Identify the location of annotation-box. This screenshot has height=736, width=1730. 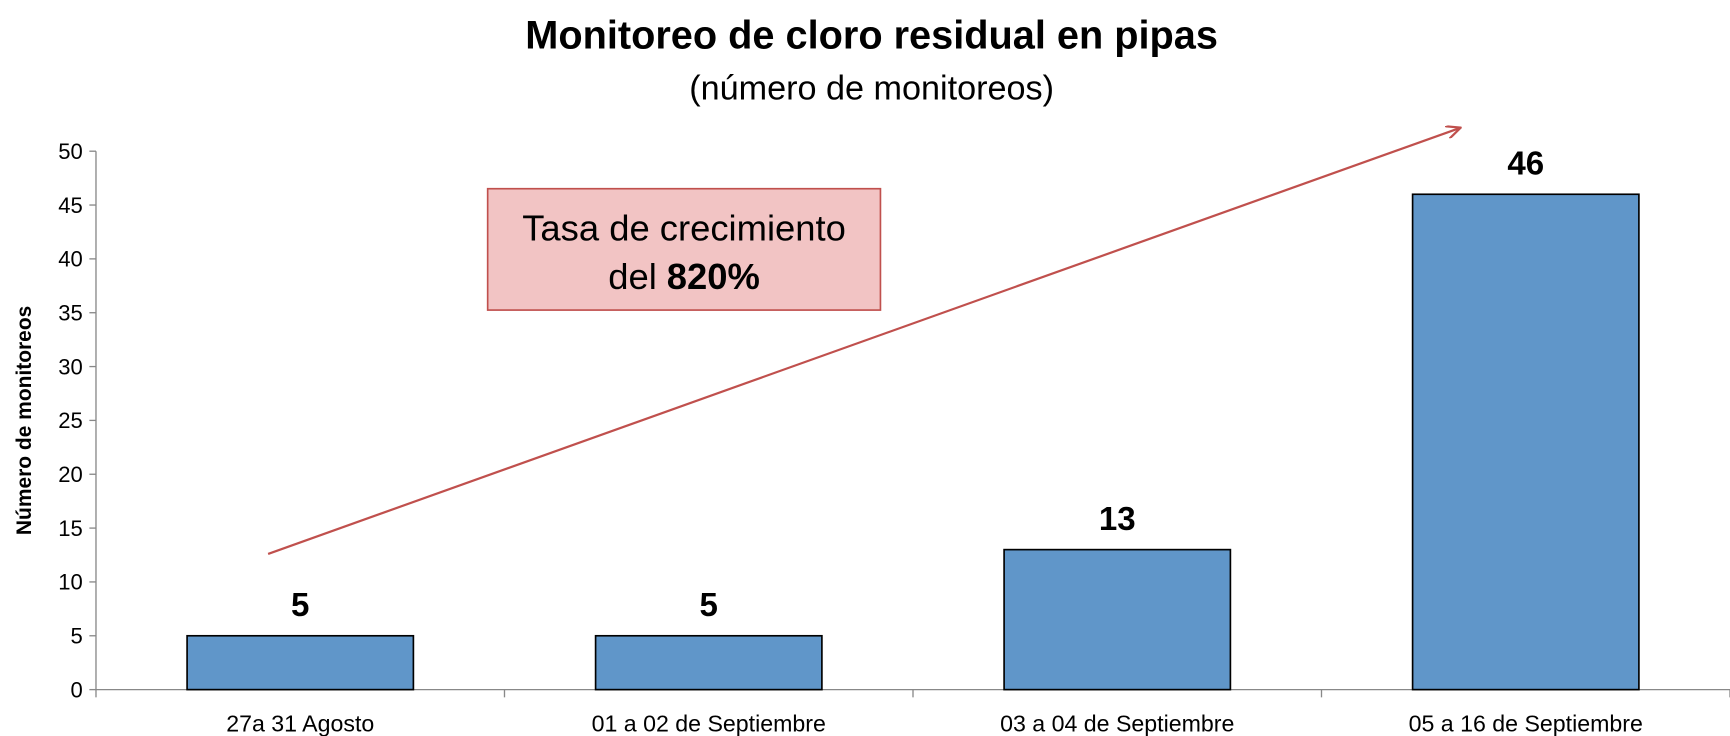
(684, 249).